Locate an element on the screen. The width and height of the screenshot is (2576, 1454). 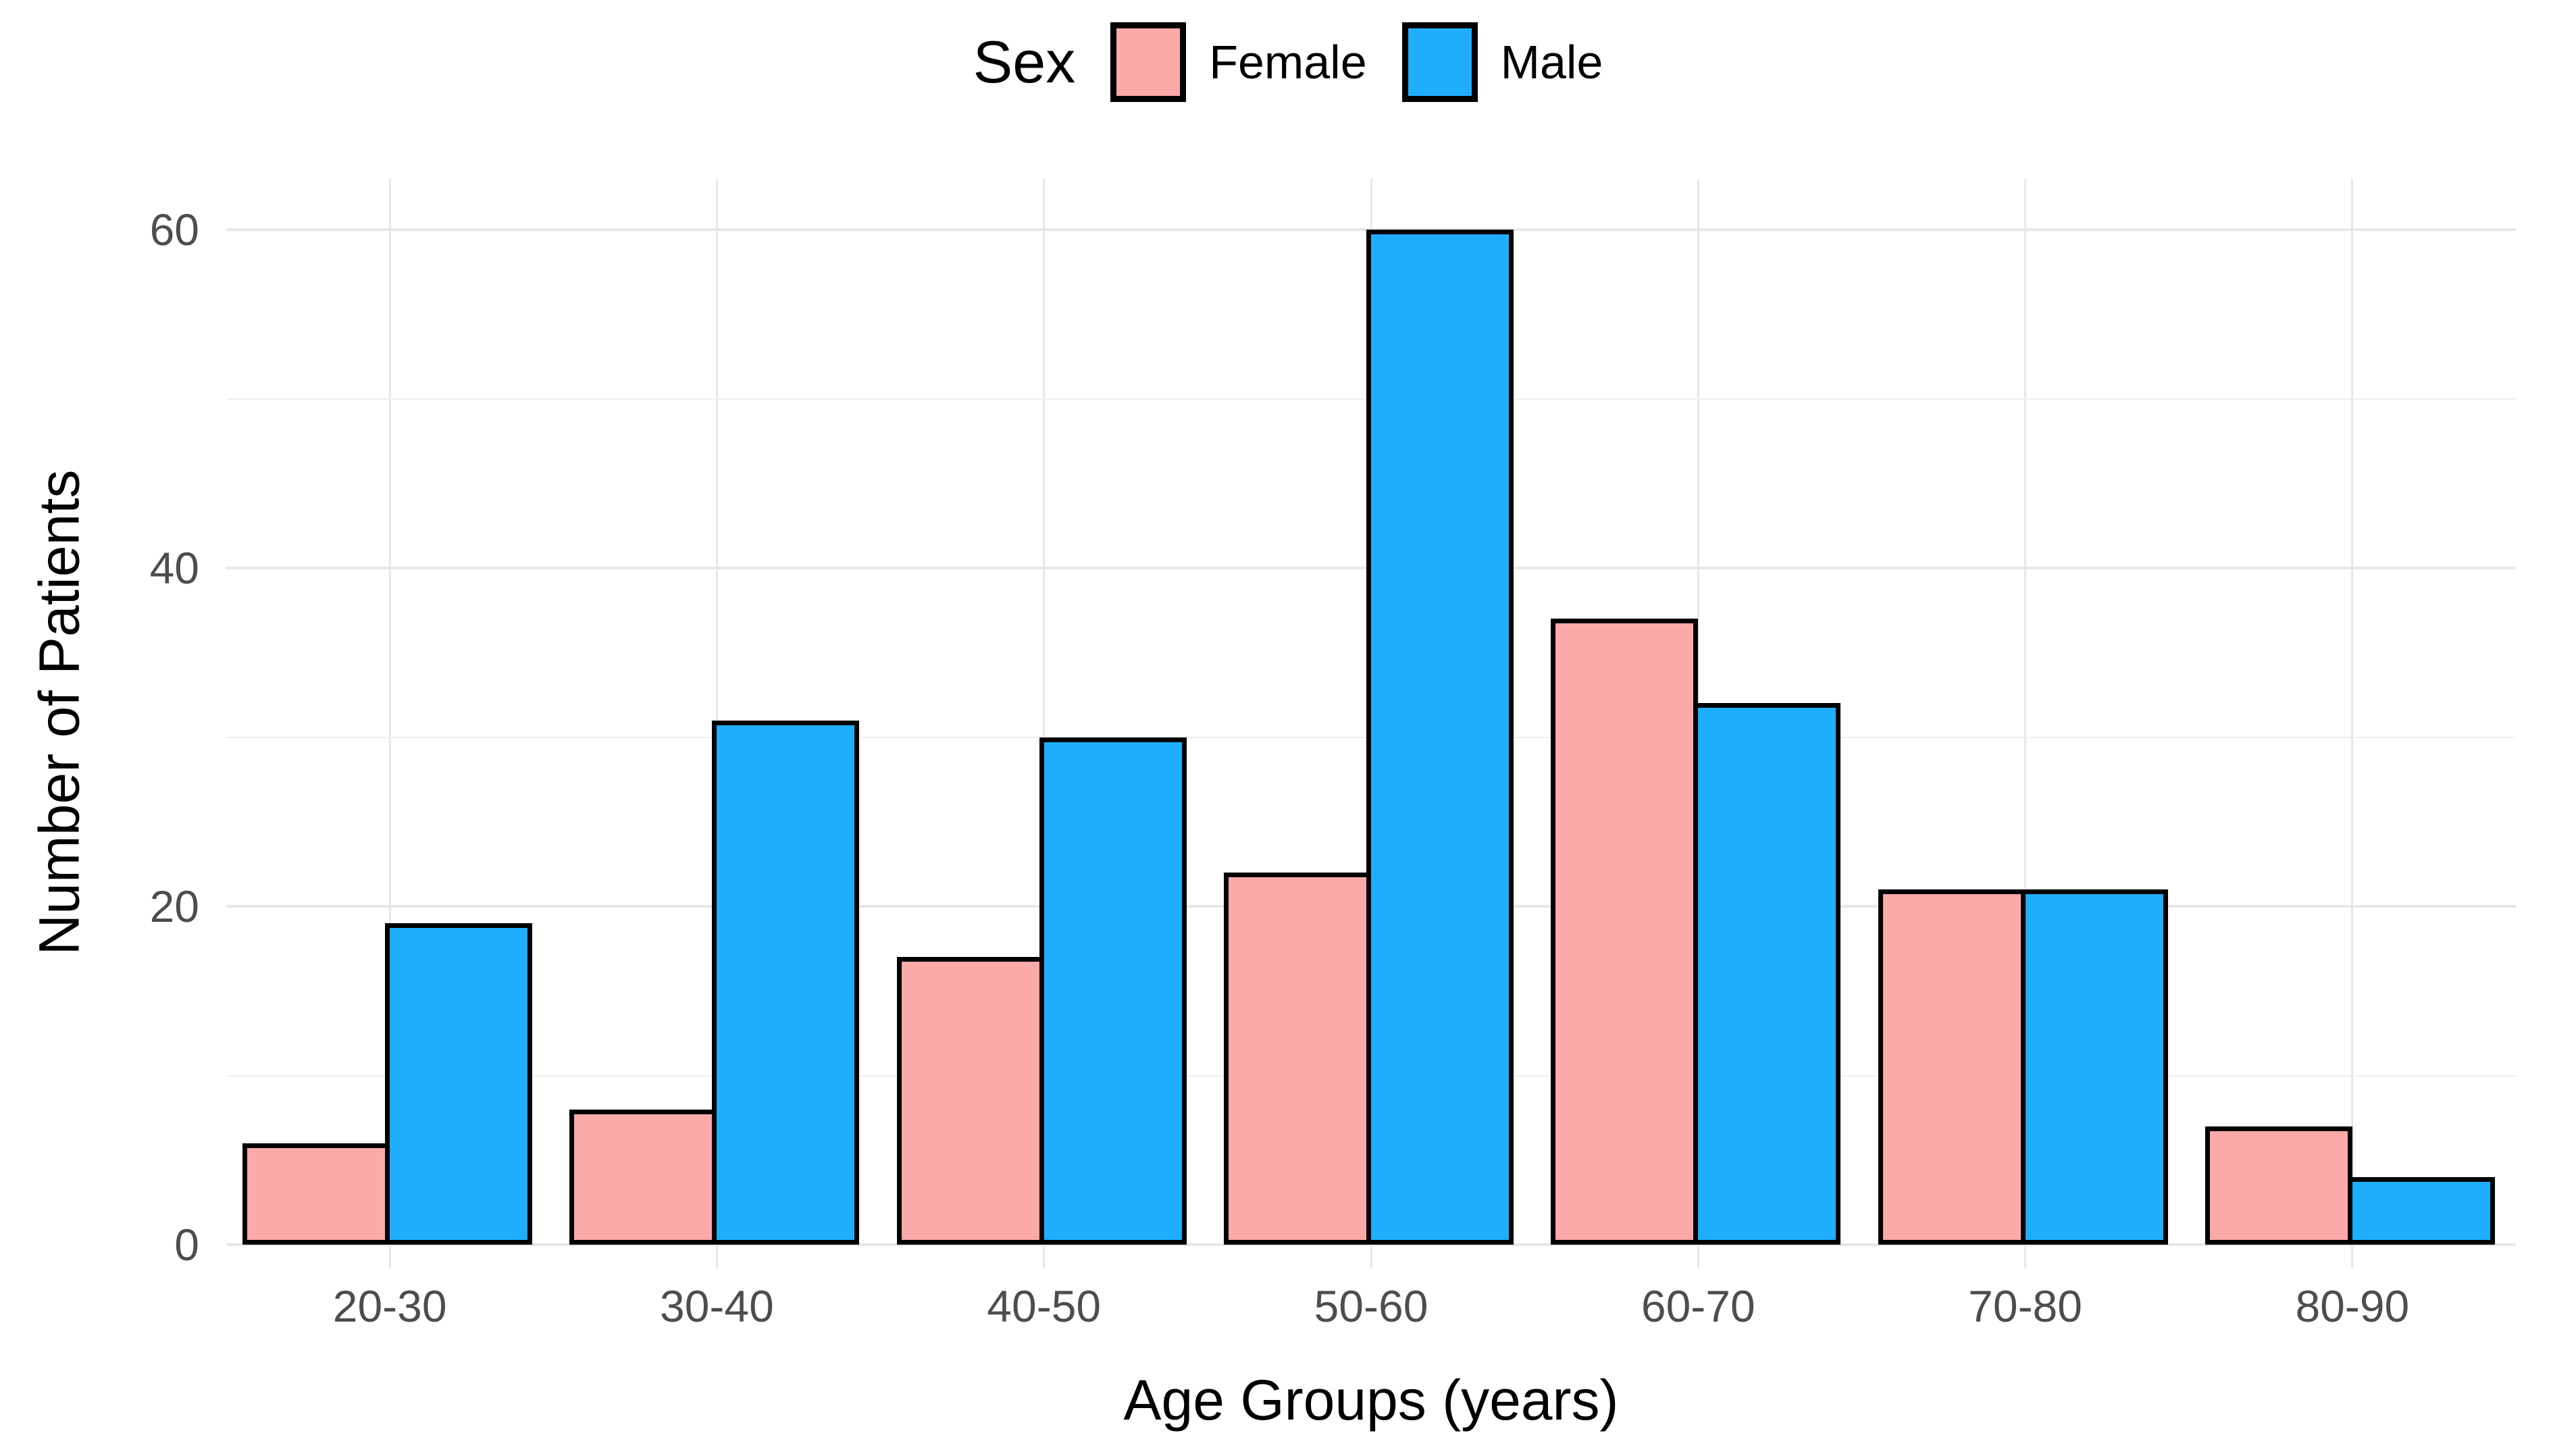
y-axis-tick-labels: 0 20 40 60 is located at coordinates (99, 723).